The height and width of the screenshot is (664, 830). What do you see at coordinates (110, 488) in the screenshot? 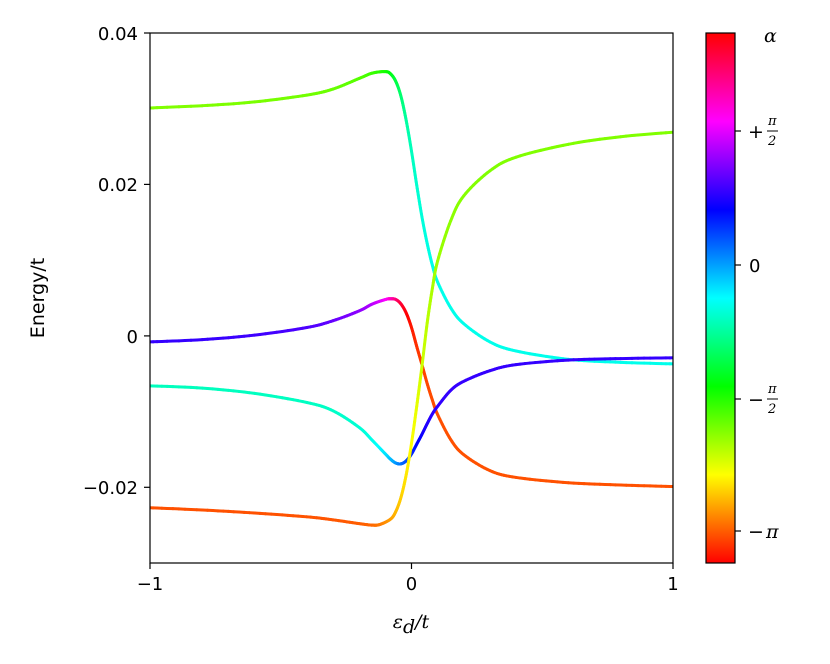
I see `y-tick-label: −0.02` at bounding box center [110, 488].